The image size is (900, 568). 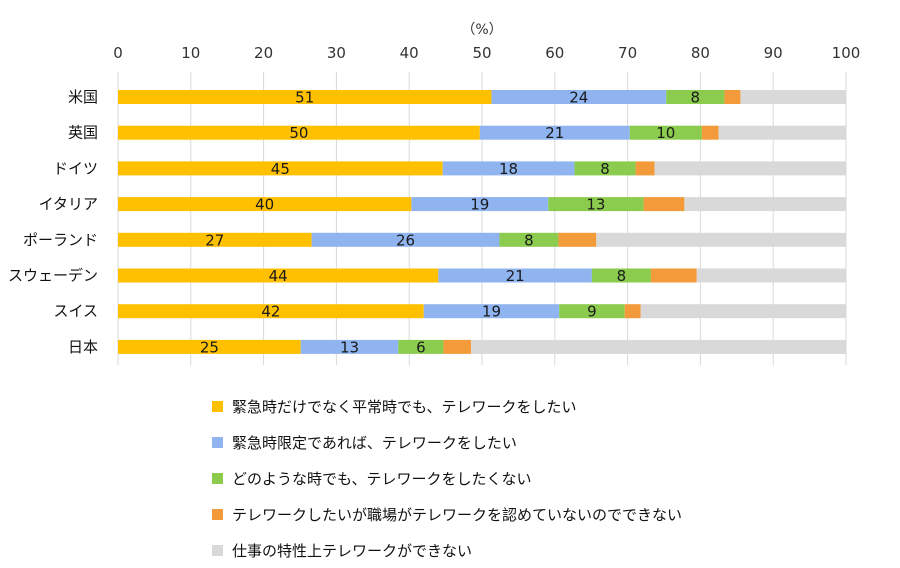 I want to click on legend-item: どのような時でも、テレワークをしたくない, so click(x=447, y=478).